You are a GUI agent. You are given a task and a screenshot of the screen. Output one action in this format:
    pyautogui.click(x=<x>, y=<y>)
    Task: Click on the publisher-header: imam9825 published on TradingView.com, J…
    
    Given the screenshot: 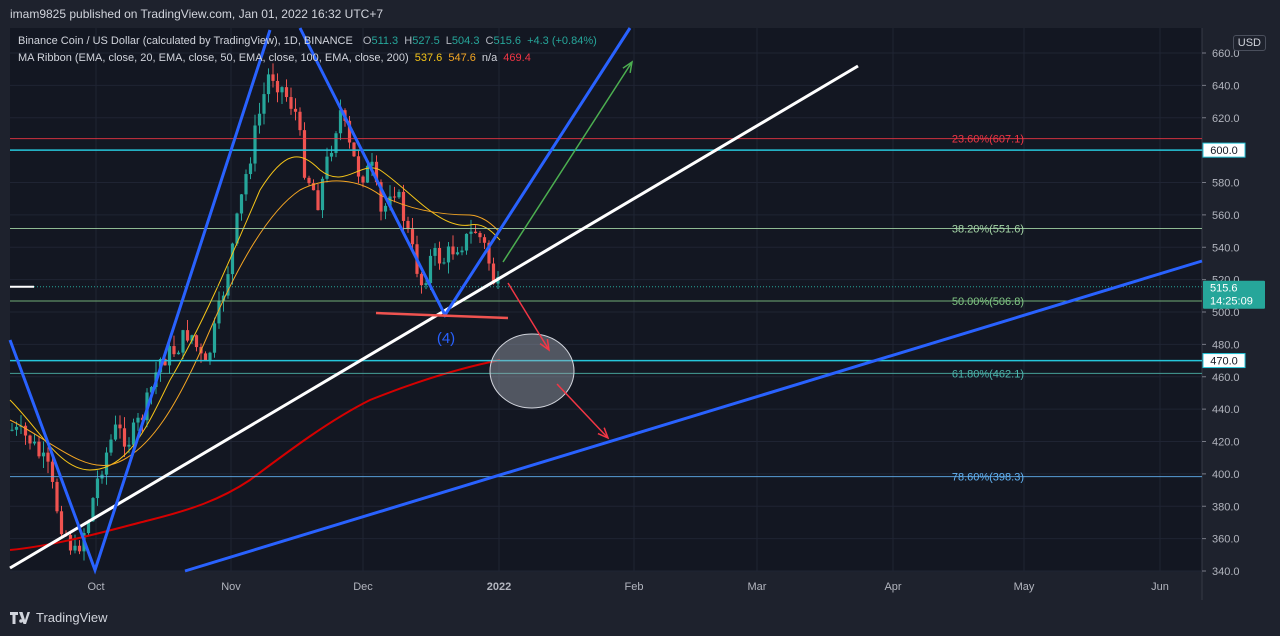 What is the action you would take?
    pyautogui.click(x=197, y=14)
    